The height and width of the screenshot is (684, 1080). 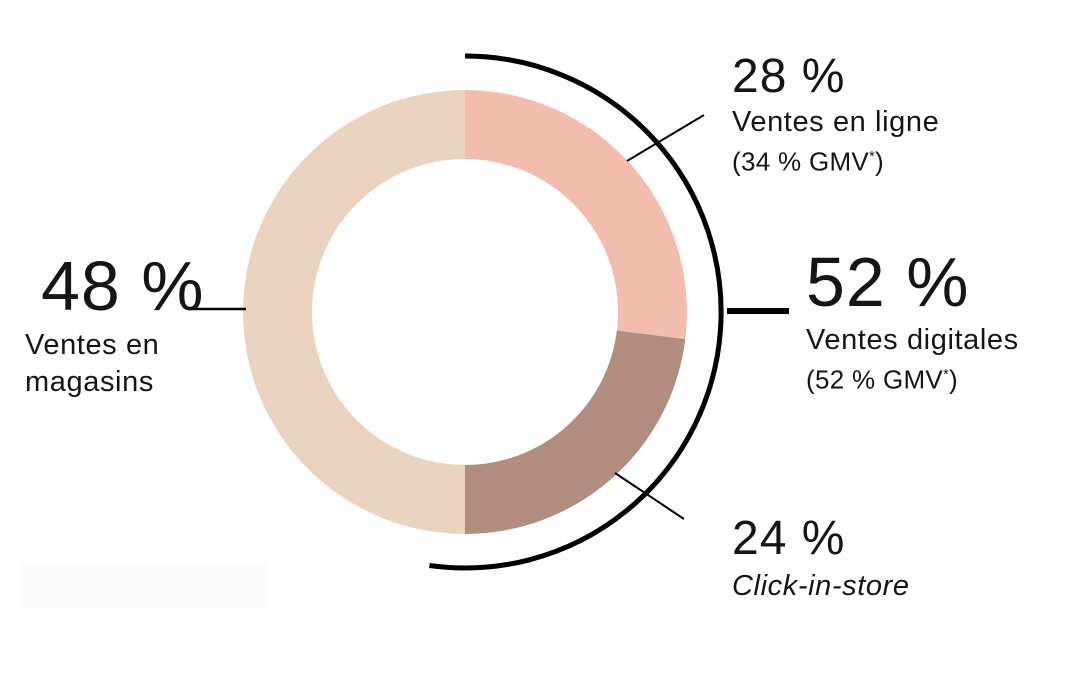 I want to click on ventes-magasins-line2: magasins, so click(x=89, y=381).